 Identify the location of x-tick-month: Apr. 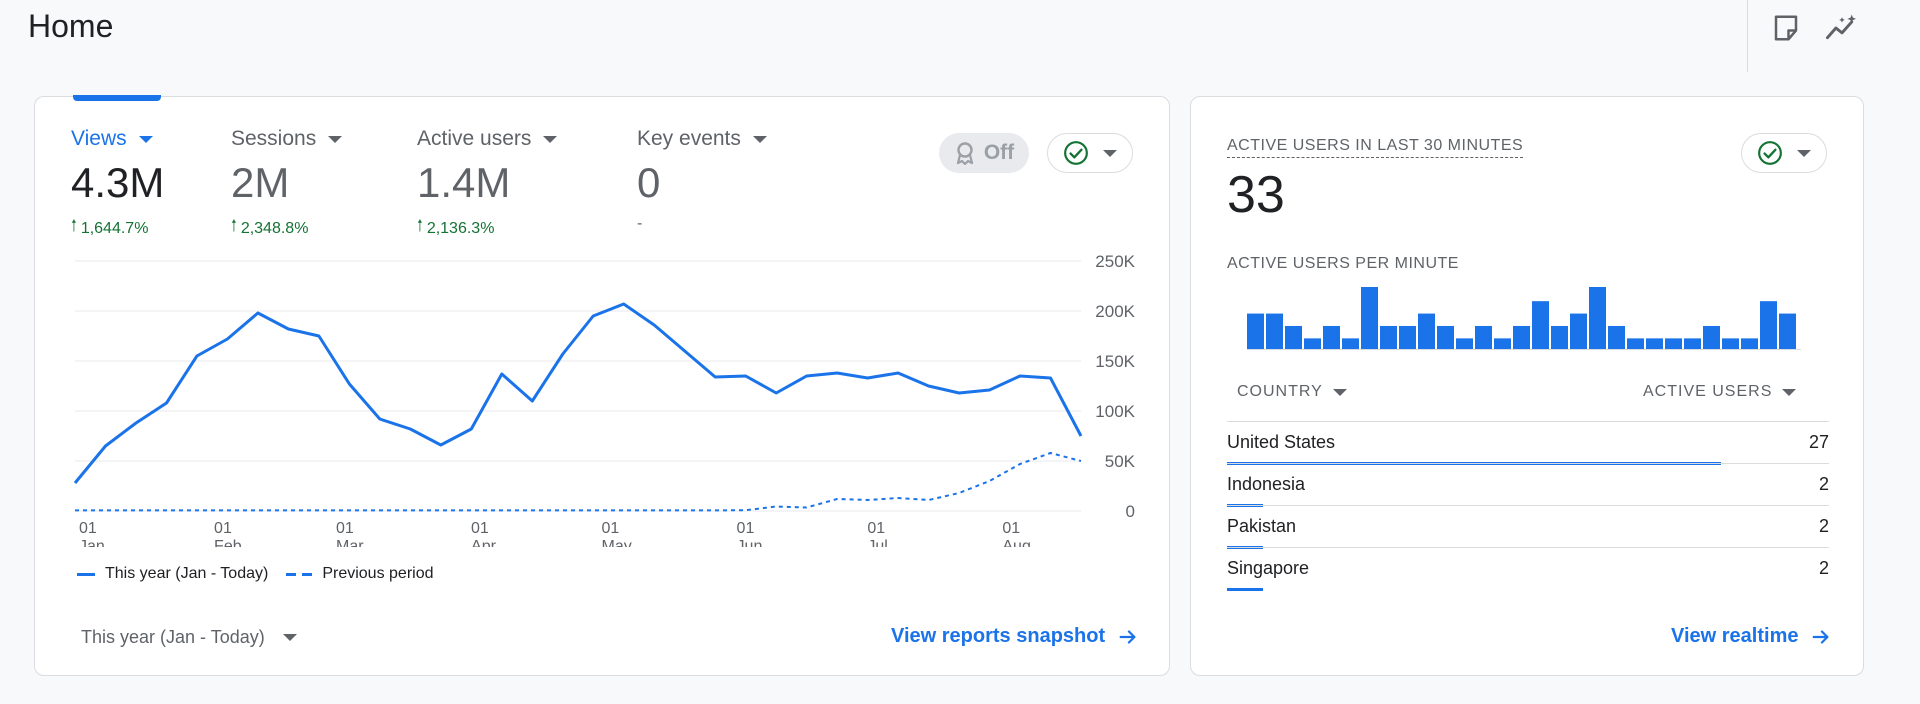
(484, 542).